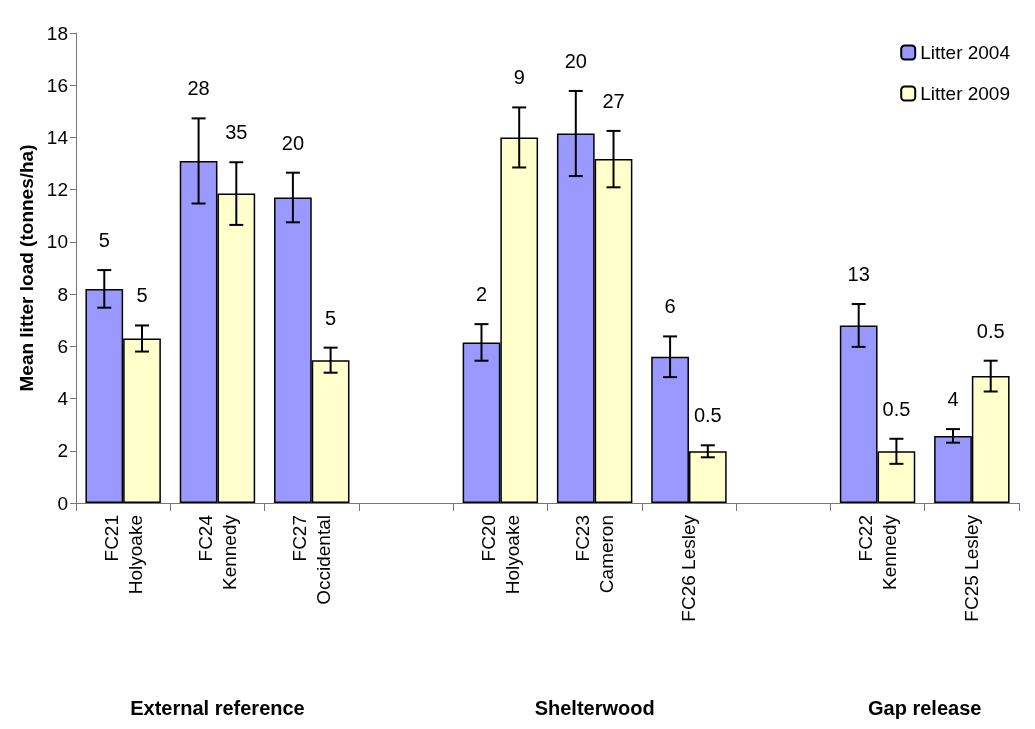 The image size is (1035, 729). Describe the element at coordinates (965, 52) in the screenshot. I see `legend-label: Litter 2004` at that location.